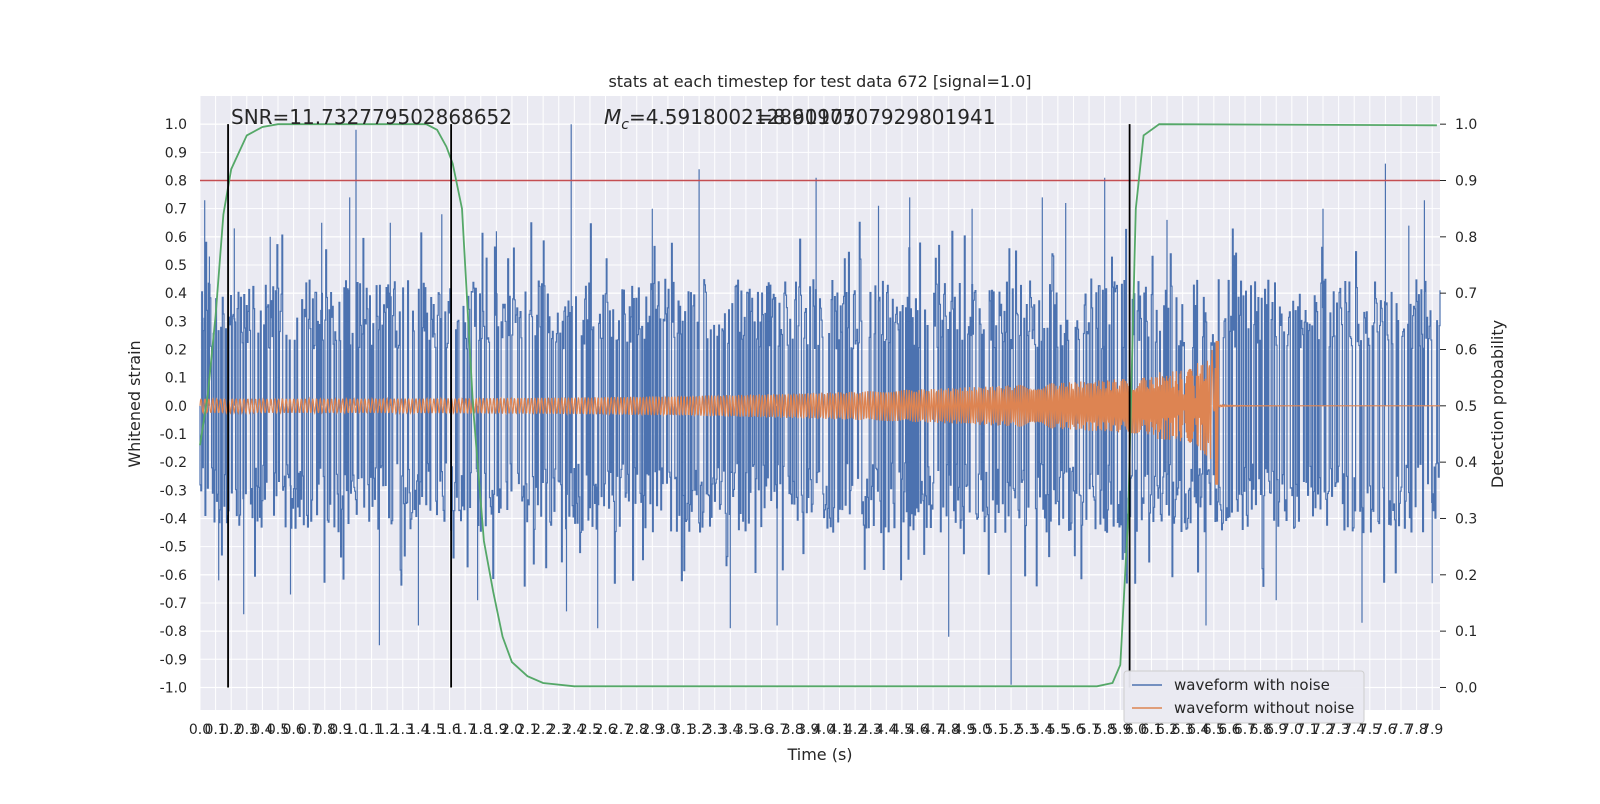 The height and width of the screenshot is (804, 1600). I want to click on x-tick-label: 2.1, so click(527, 730).